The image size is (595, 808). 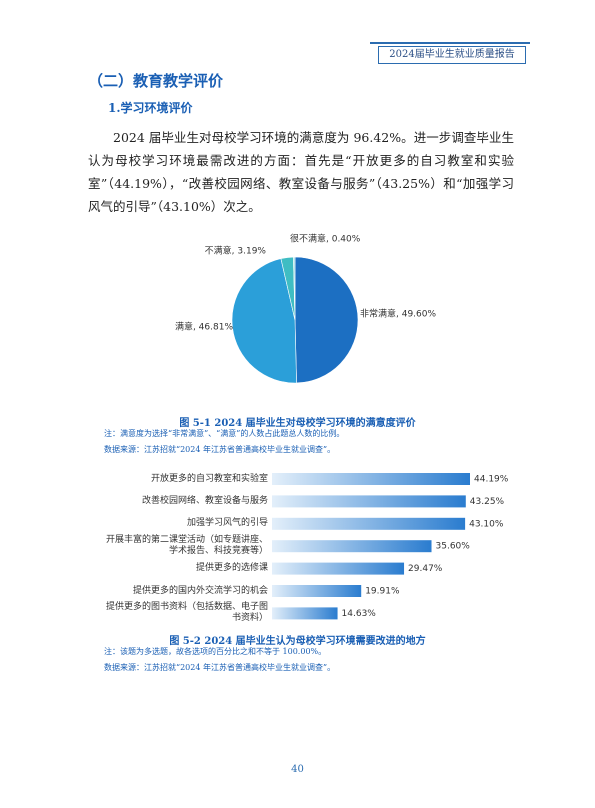 What do you see at coordinates (486, 524) in the screenshot?
I see `bar-value-label: 43.10%` at bounding box center [486, 524].